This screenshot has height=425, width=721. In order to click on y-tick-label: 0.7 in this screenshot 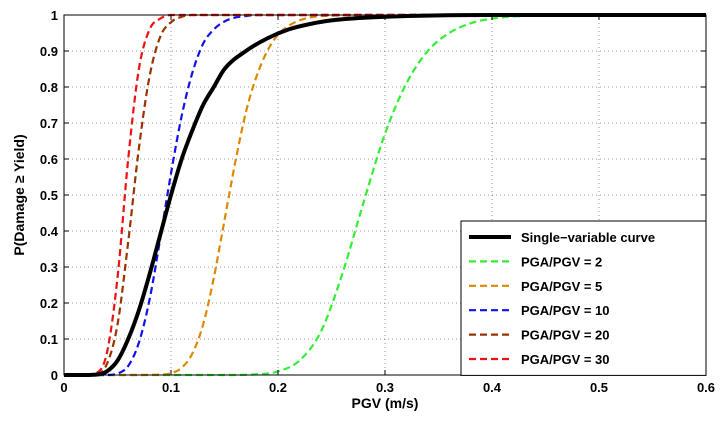, I will do `click(49, 123)`.